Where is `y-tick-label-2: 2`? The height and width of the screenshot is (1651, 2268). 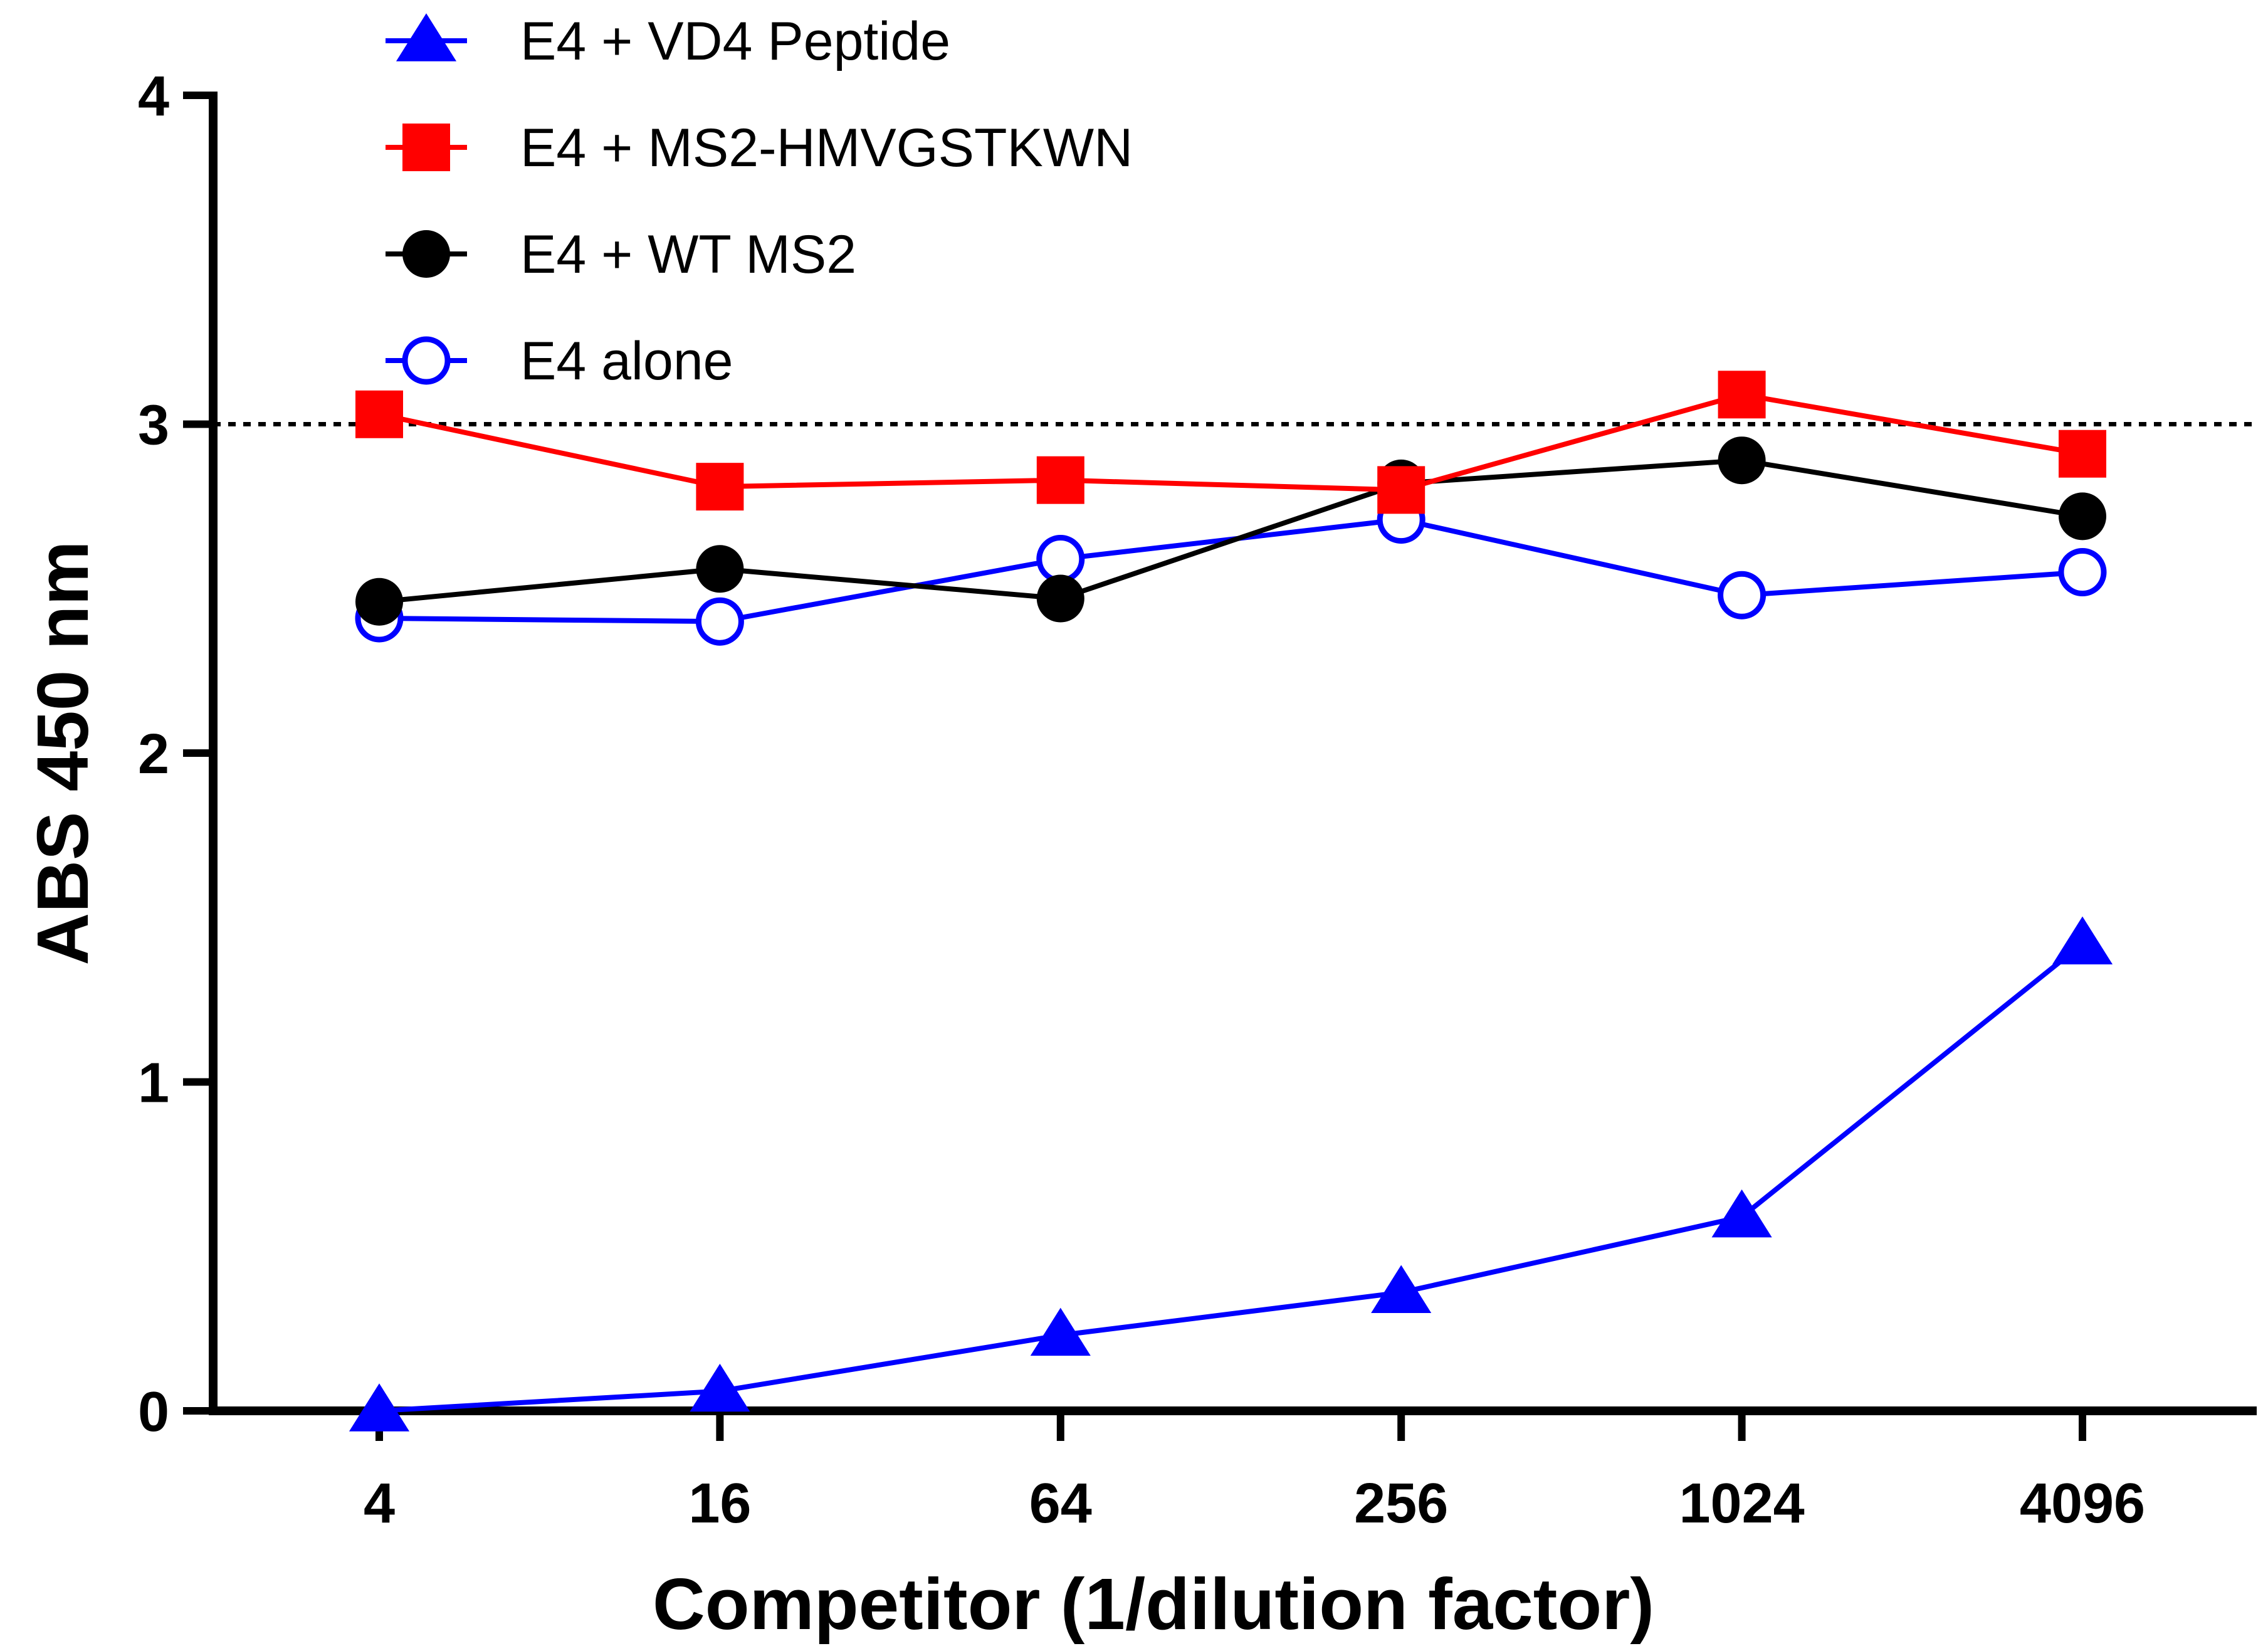 y-tick-label-2: 2 is located at coordinates (154, 755).